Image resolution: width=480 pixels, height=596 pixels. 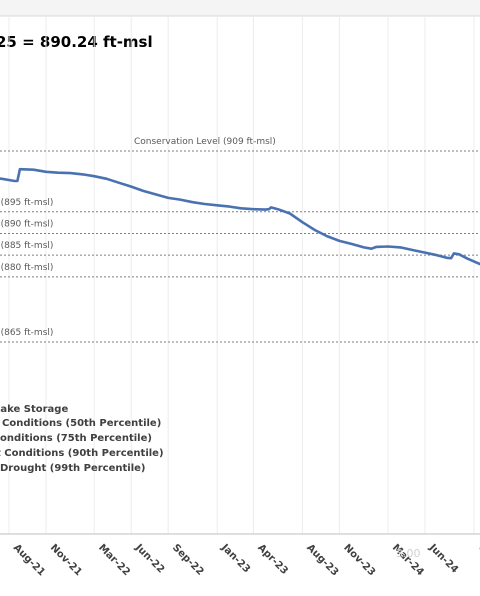 What do you see at coordinates (82, 453) in the screenshot?
I see `legend-item-90th: t Conditions (90th Percentile)` at bounding box center [82, 453].